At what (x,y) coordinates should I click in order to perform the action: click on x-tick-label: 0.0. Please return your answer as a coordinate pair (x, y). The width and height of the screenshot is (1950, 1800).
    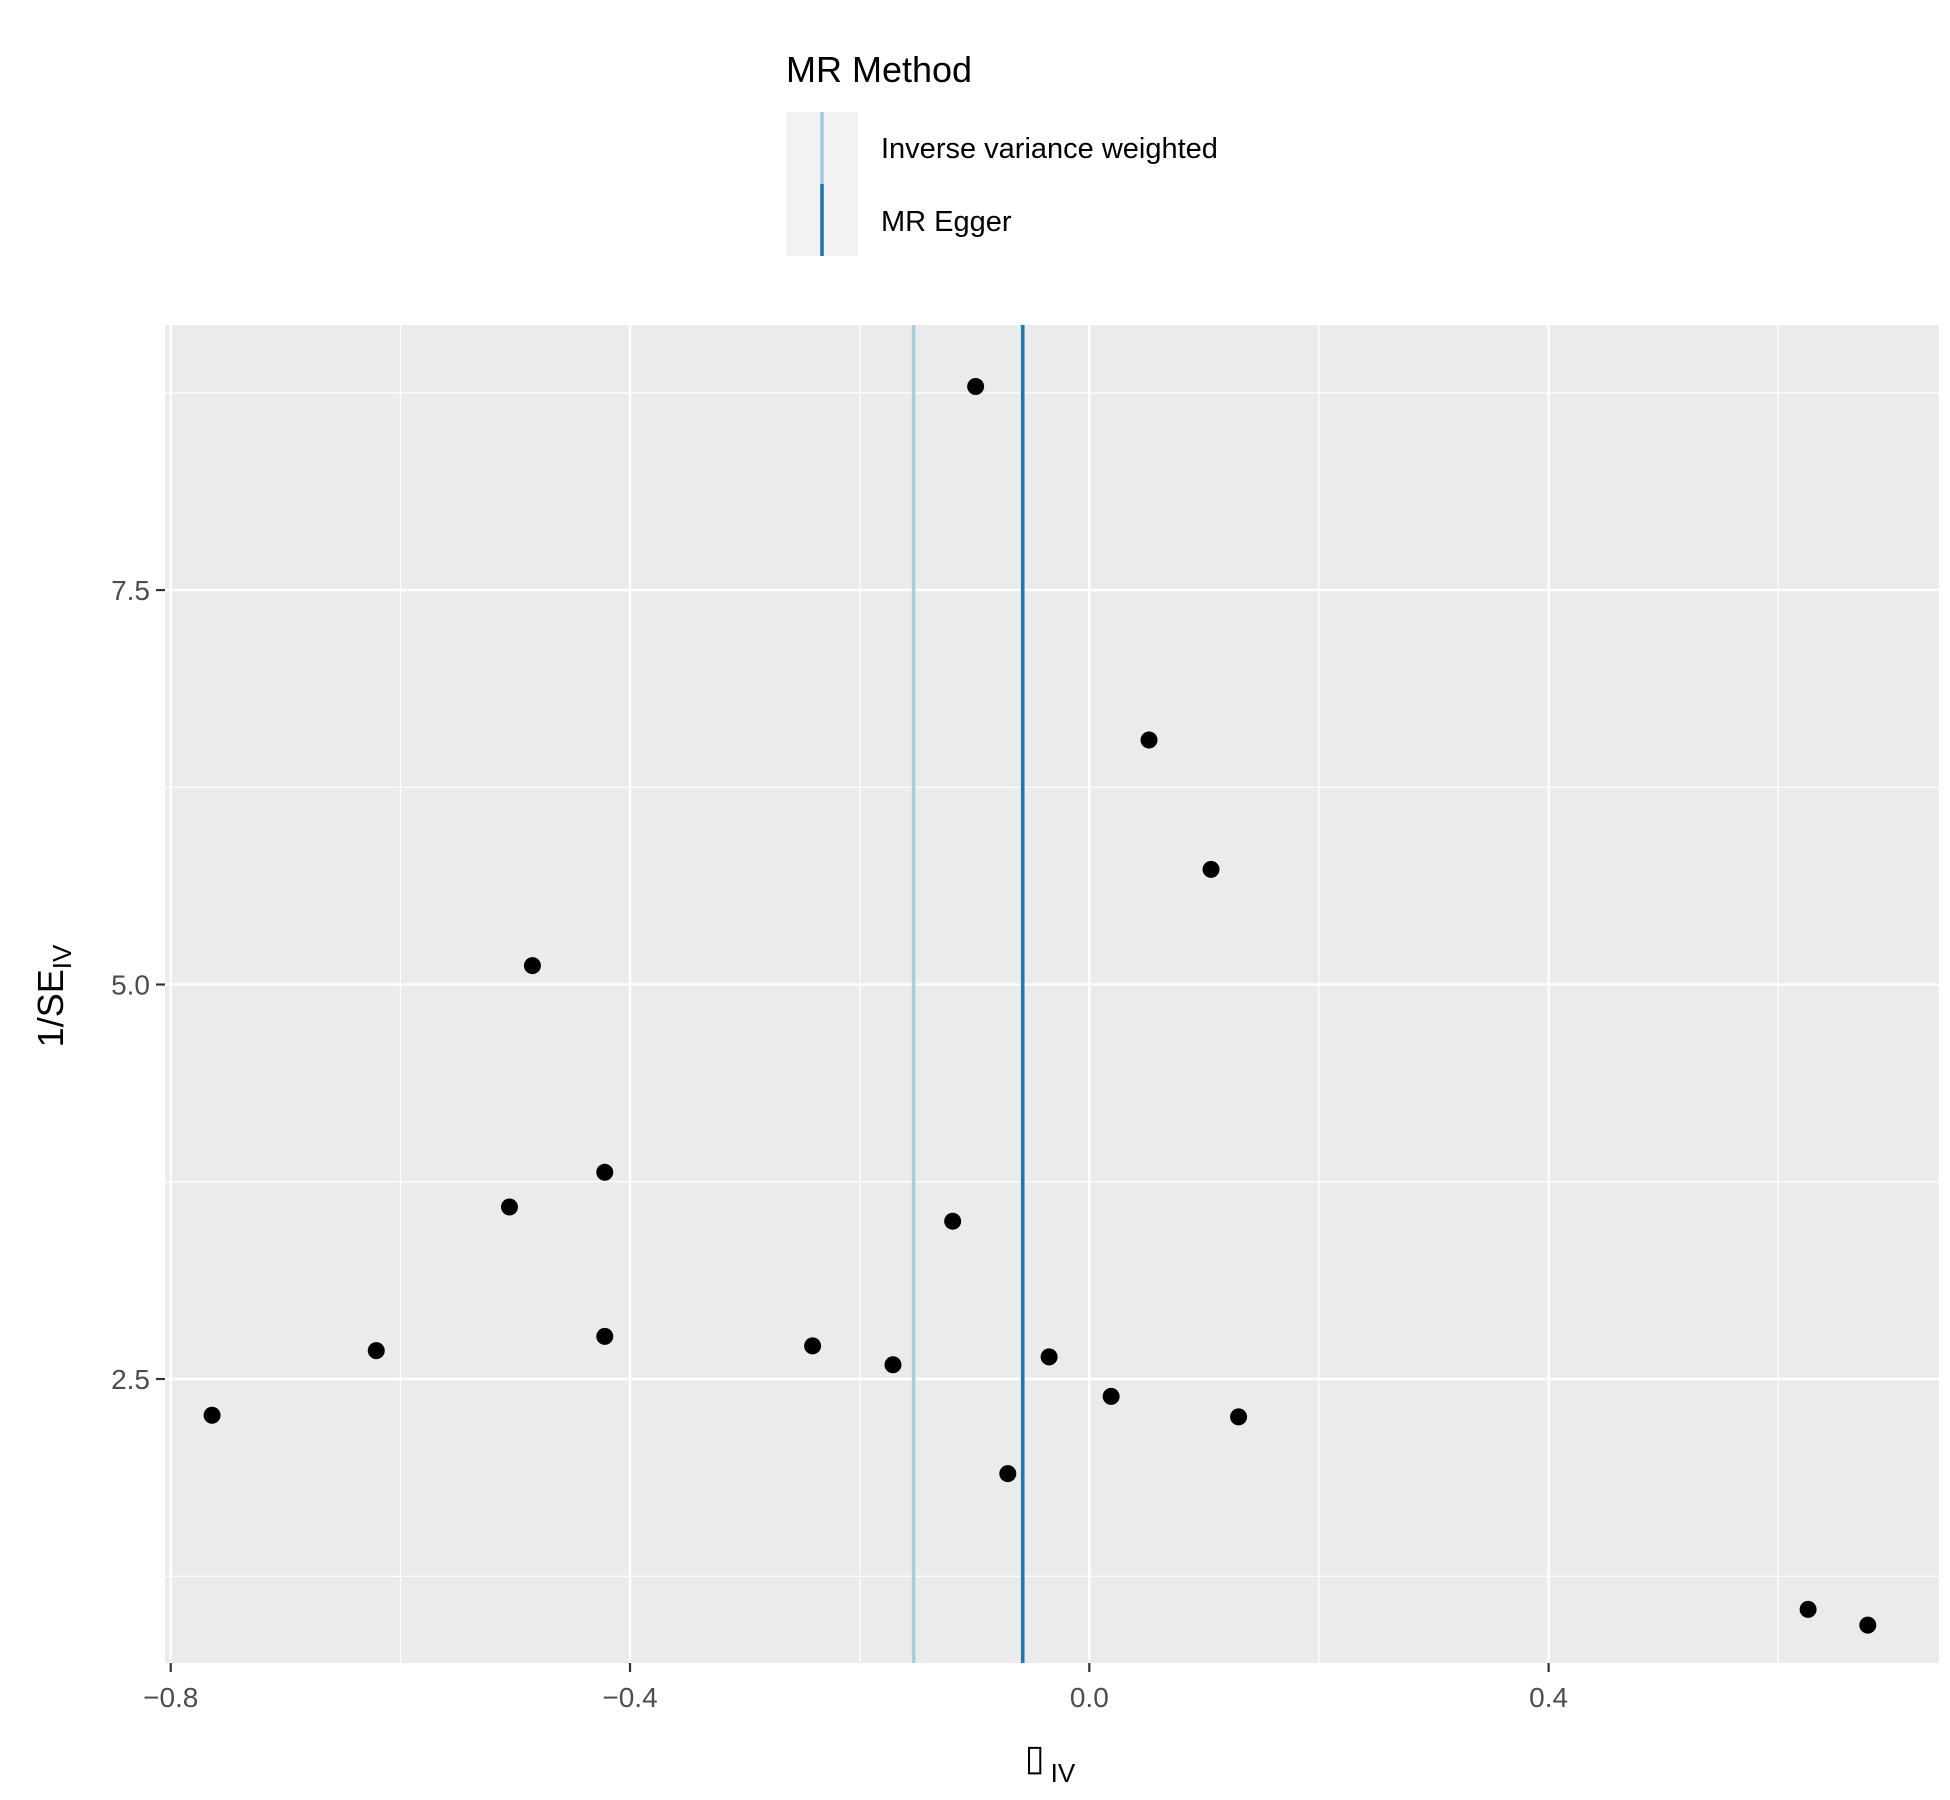
    Looking at the image, I should click on (1089, 1697).